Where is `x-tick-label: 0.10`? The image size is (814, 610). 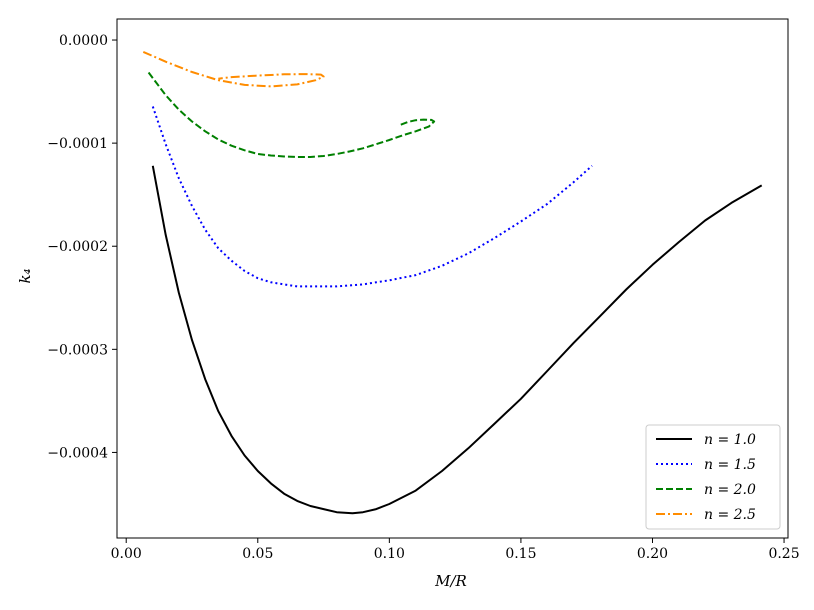
x-tick-label: 0.10 is located at coordinates (389, 554).